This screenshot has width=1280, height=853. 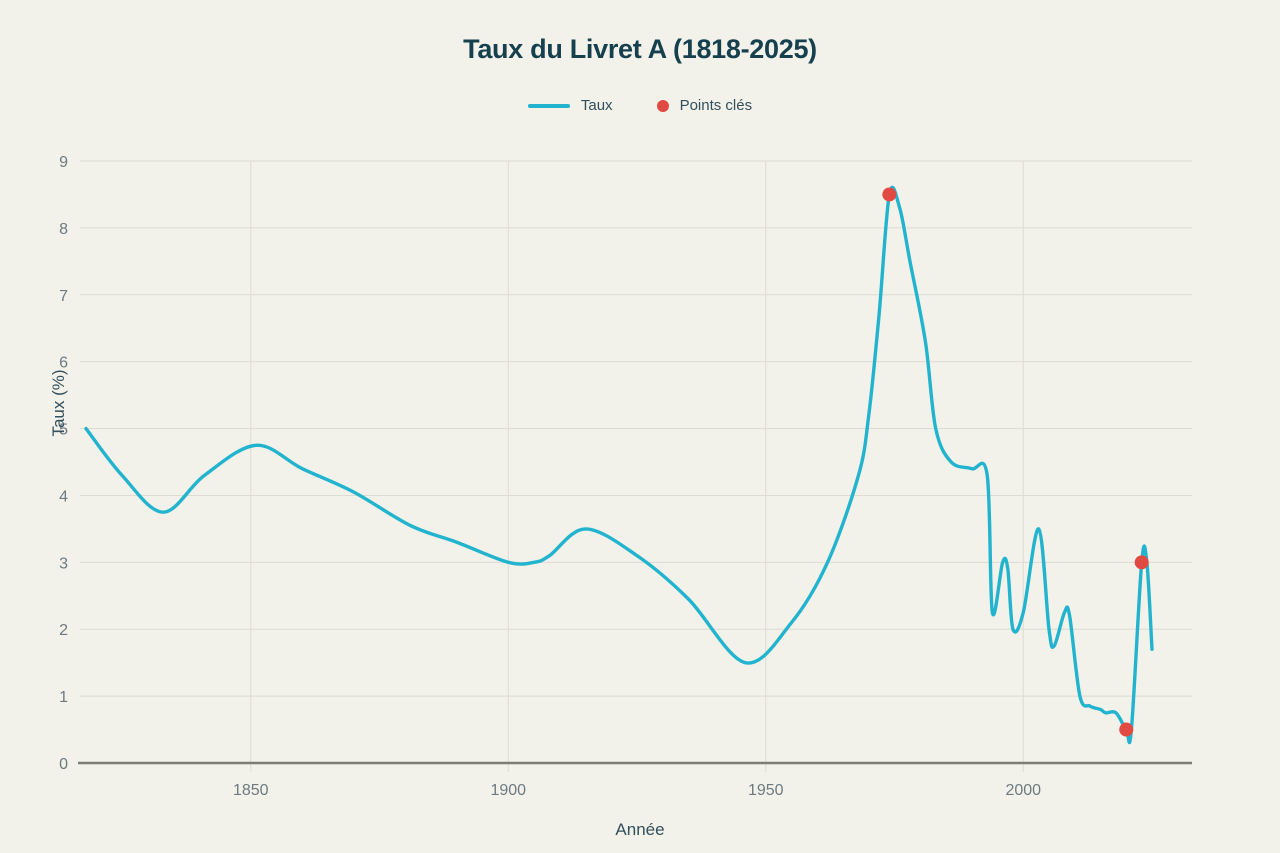 I want to click on y-tick-label: 0, so click(x=63, y=764).